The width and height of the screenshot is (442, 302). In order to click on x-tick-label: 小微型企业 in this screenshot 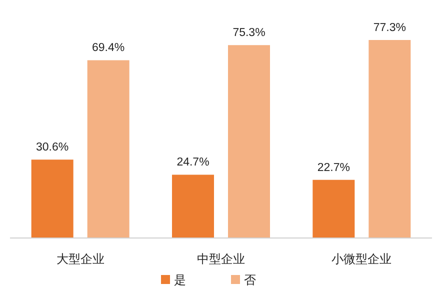, I will do `click(362, 259)`.